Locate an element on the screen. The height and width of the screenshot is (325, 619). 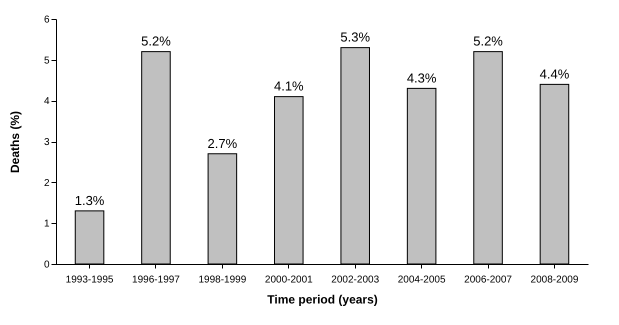
x-tick-label: 2000-2001 is located at coordinates (289, 280).